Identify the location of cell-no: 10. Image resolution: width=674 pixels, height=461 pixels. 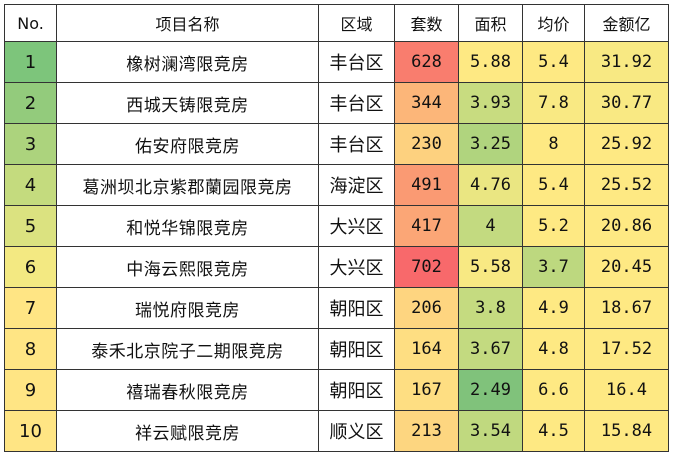
(30, 431).